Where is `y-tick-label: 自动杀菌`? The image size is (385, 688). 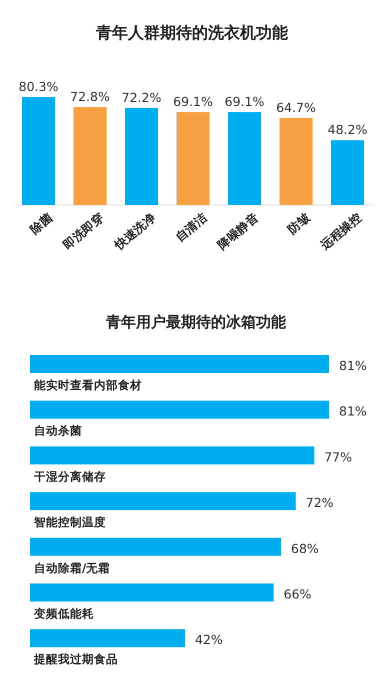 y-tick-label: 自动杀菌 is located at coordinates (58, 431).